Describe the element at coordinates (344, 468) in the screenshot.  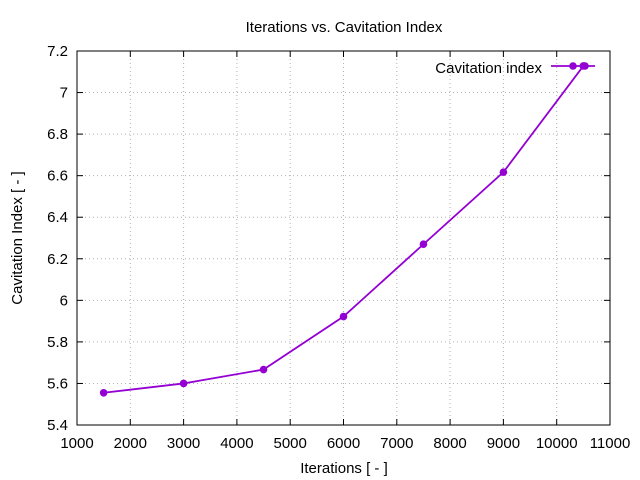
I see `x-axis-label: Iterations [ - ]` at that location.